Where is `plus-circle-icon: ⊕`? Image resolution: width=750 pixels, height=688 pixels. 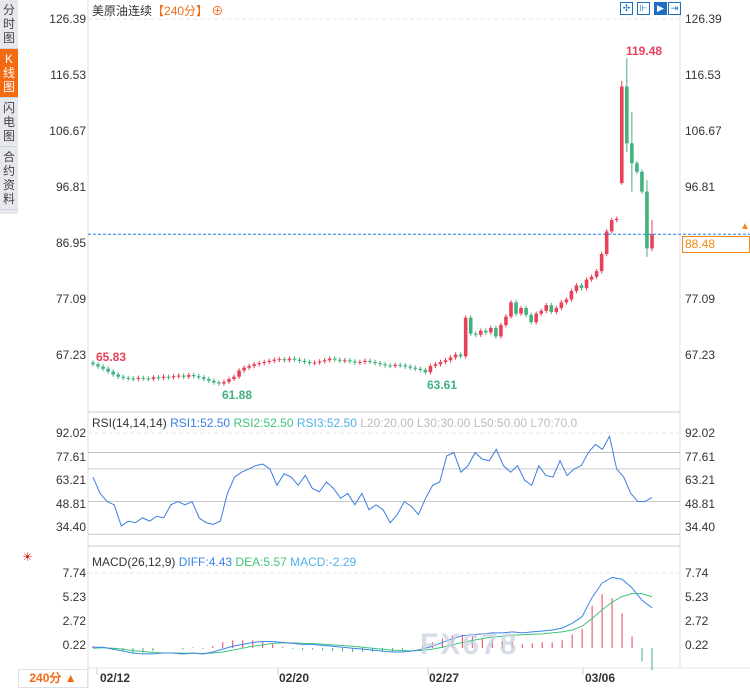 plus-circle-icon: ⊕ is located at coordinates (217, 11).